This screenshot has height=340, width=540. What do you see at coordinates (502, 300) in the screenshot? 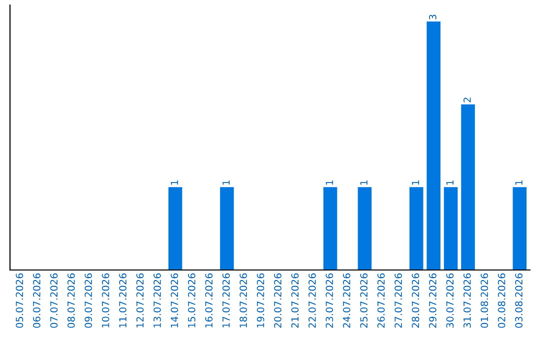
I see `x-tick-label: 02.08.2026` at bounding box center [502, 300].